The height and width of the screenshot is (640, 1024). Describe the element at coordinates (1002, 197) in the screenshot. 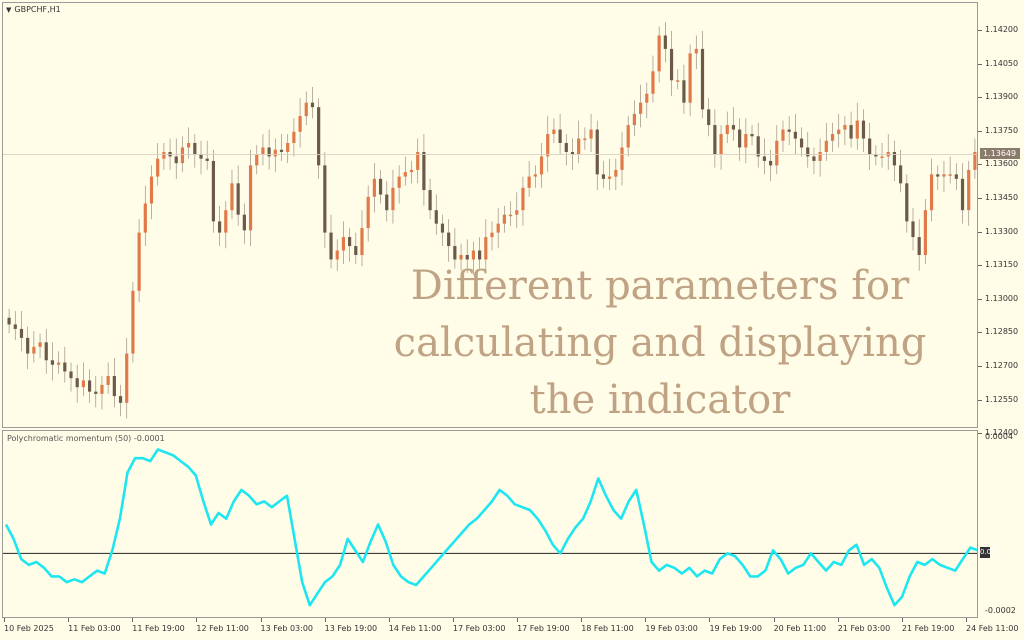

I see `price-tick-label: 1.13450` at that location.